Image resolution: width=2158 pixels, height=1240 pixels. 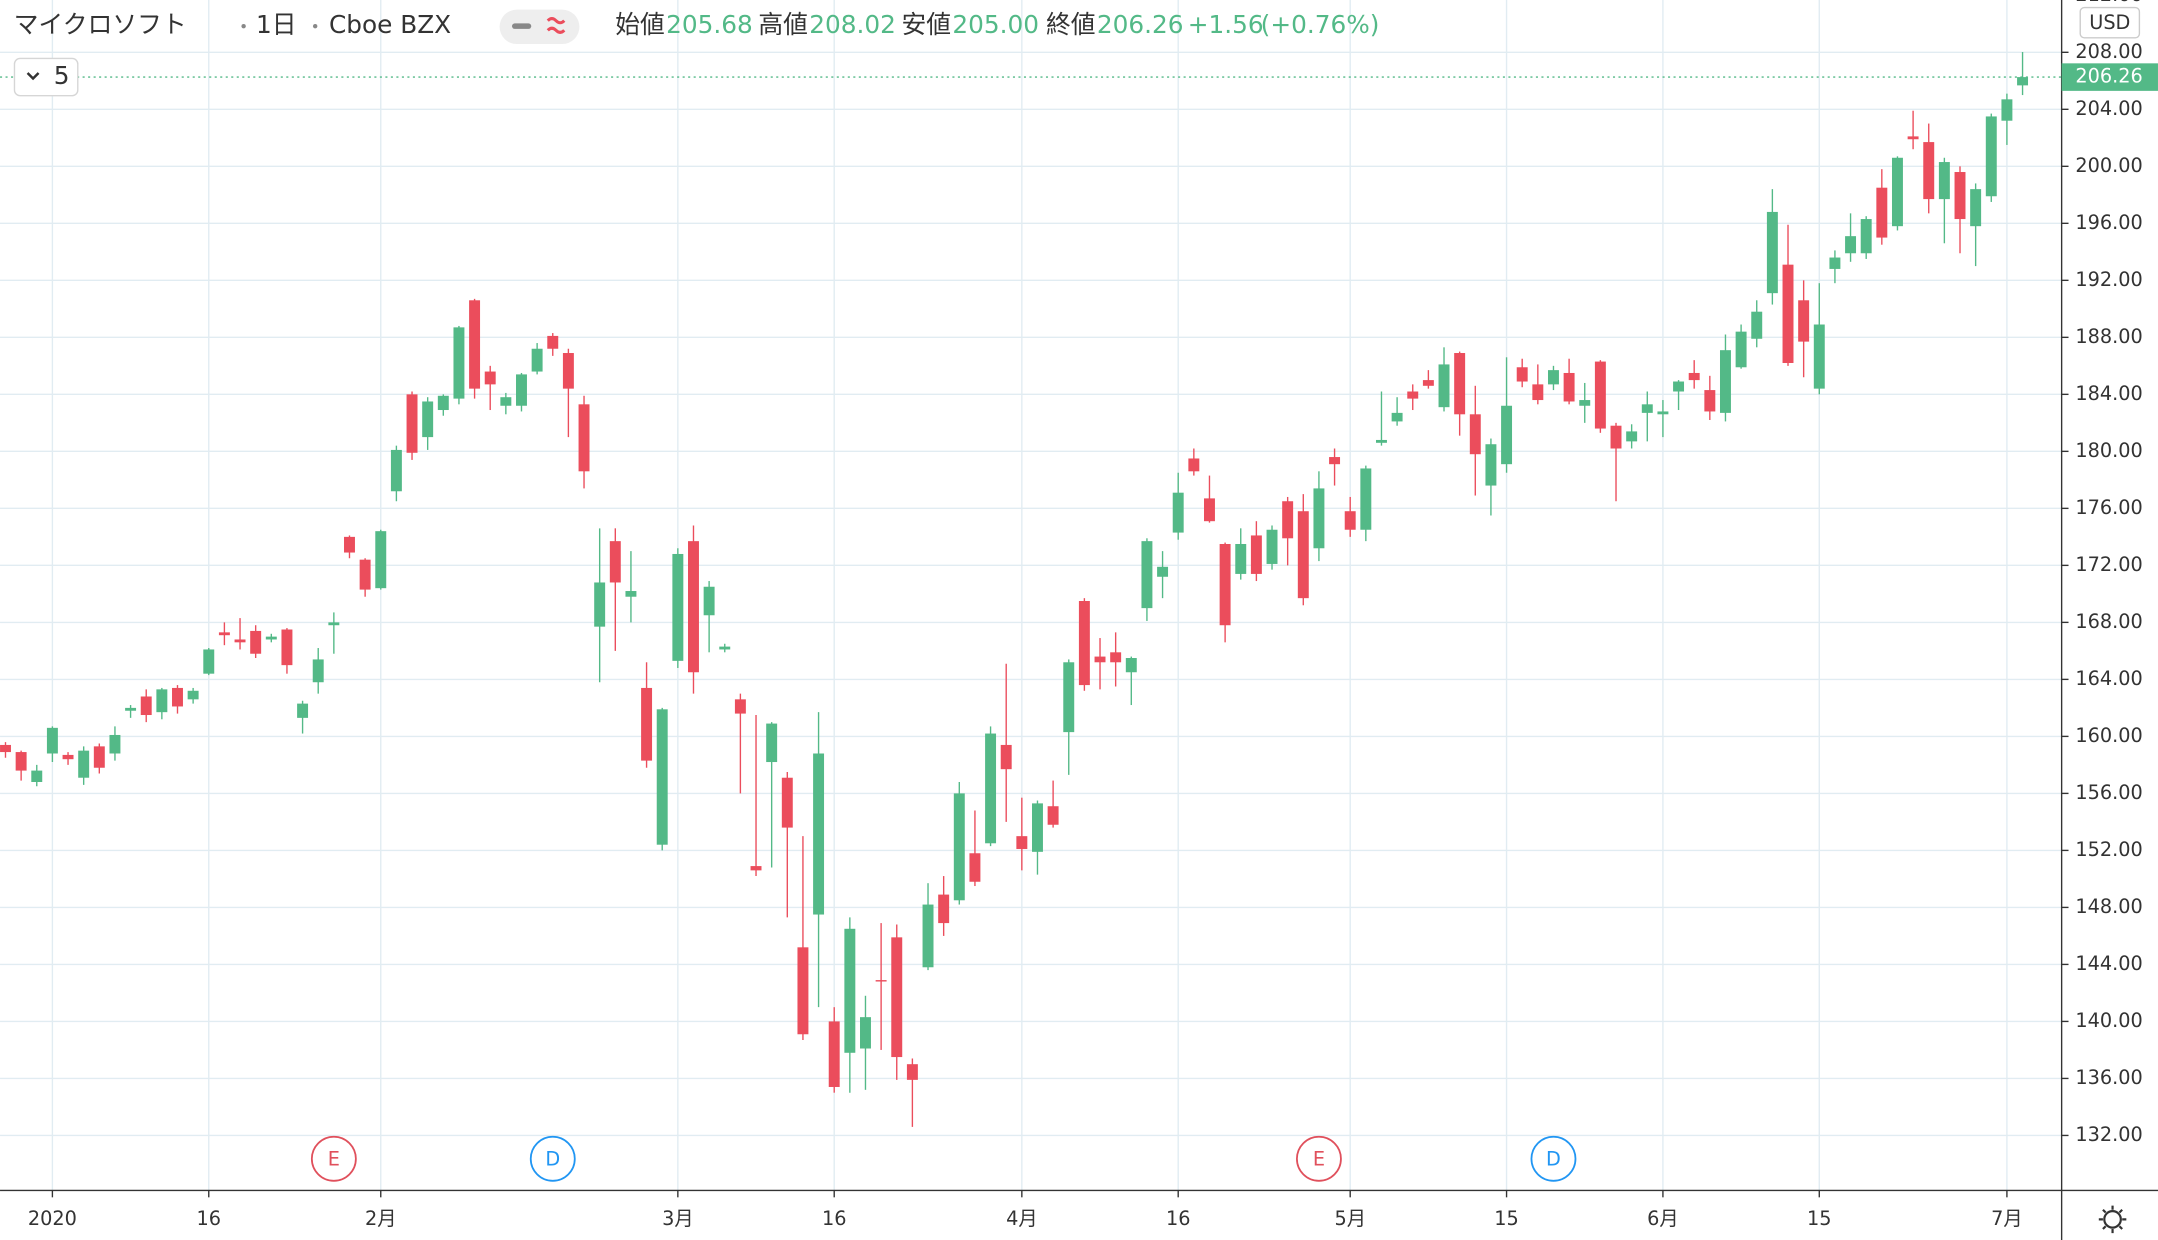 I want to click on y-tick-label: 204.00, so click(x=2108, y=108).